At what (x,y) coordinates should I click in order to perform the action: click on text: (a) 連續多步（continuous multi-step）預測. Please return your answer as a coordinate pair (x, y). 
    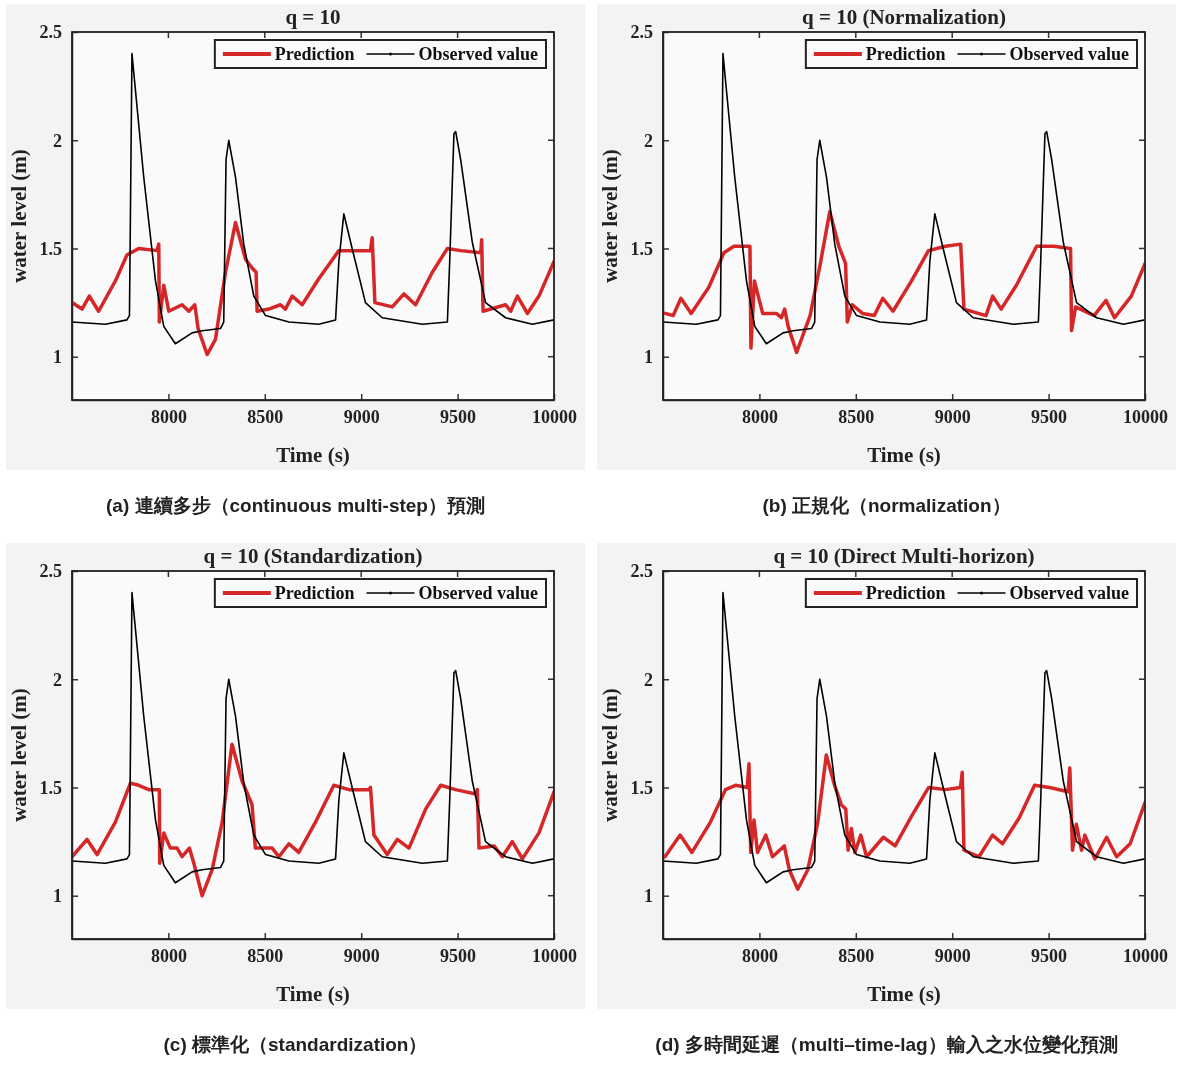
    Looking at the image, I should click on (295, 505).